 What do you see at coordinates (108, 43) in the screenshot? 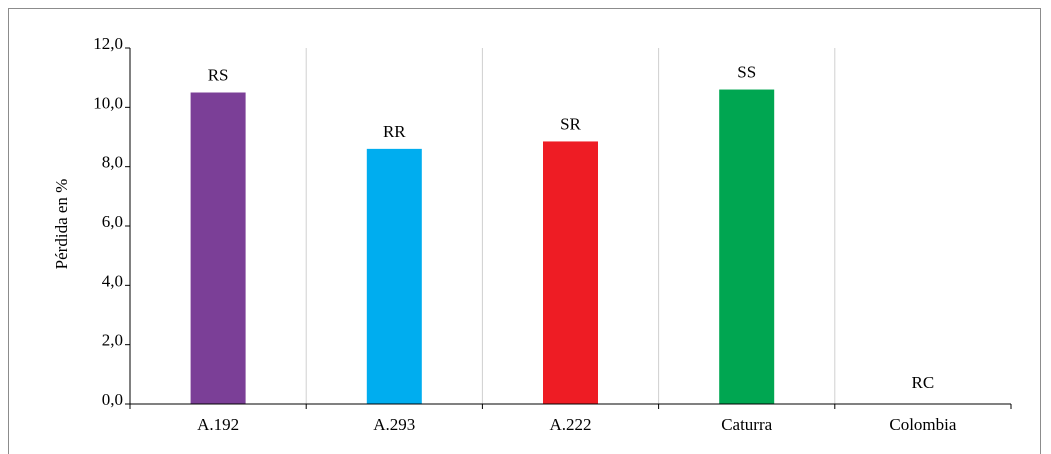
I see `y-tick-label: 12,0` at bounding box center [108, 43].